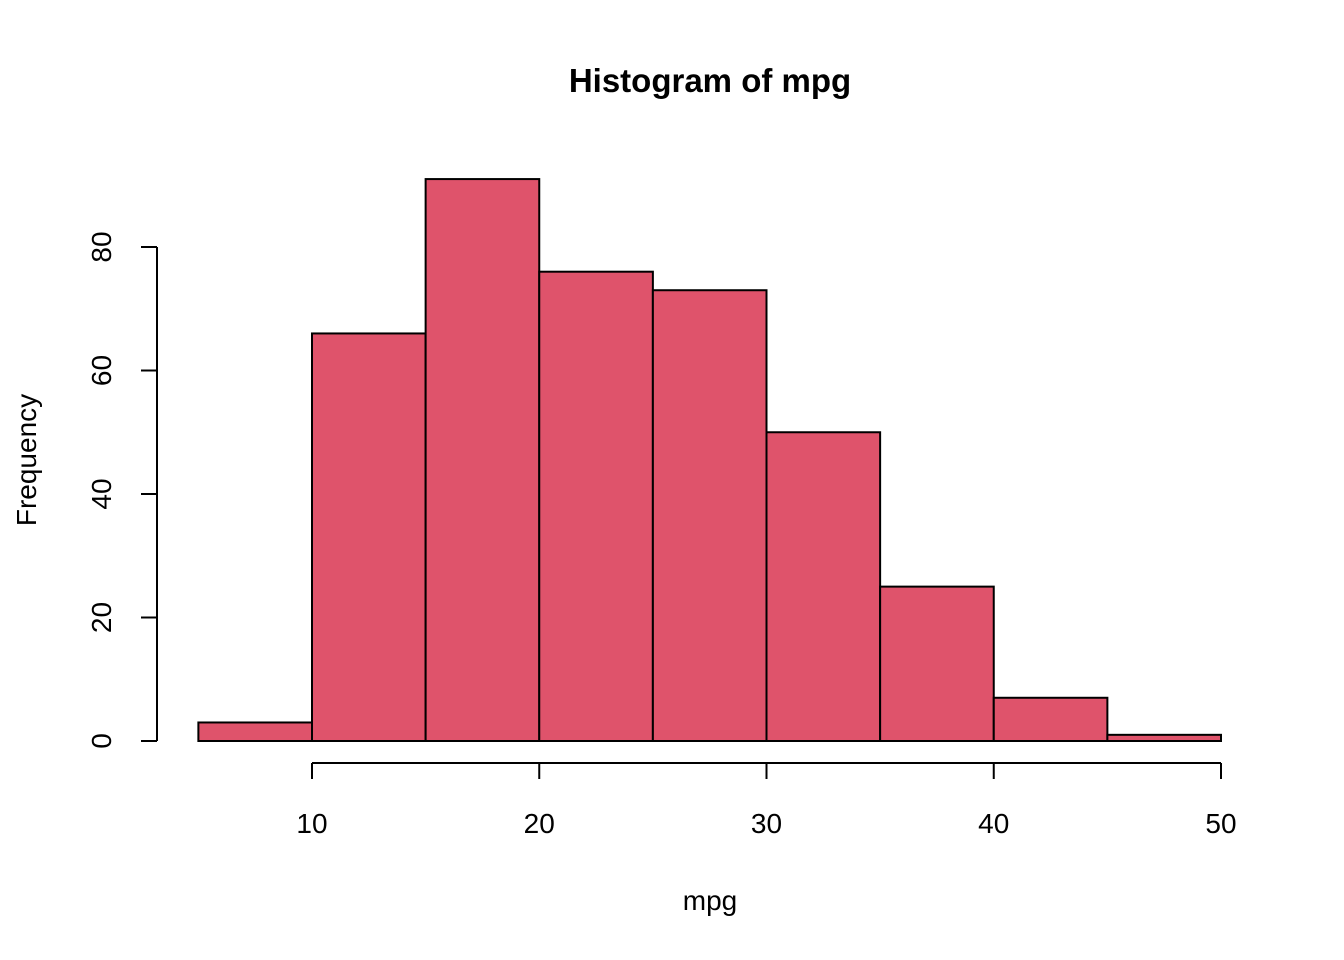  I want to click on y-tick-label-20: 20, so click(101, 617).